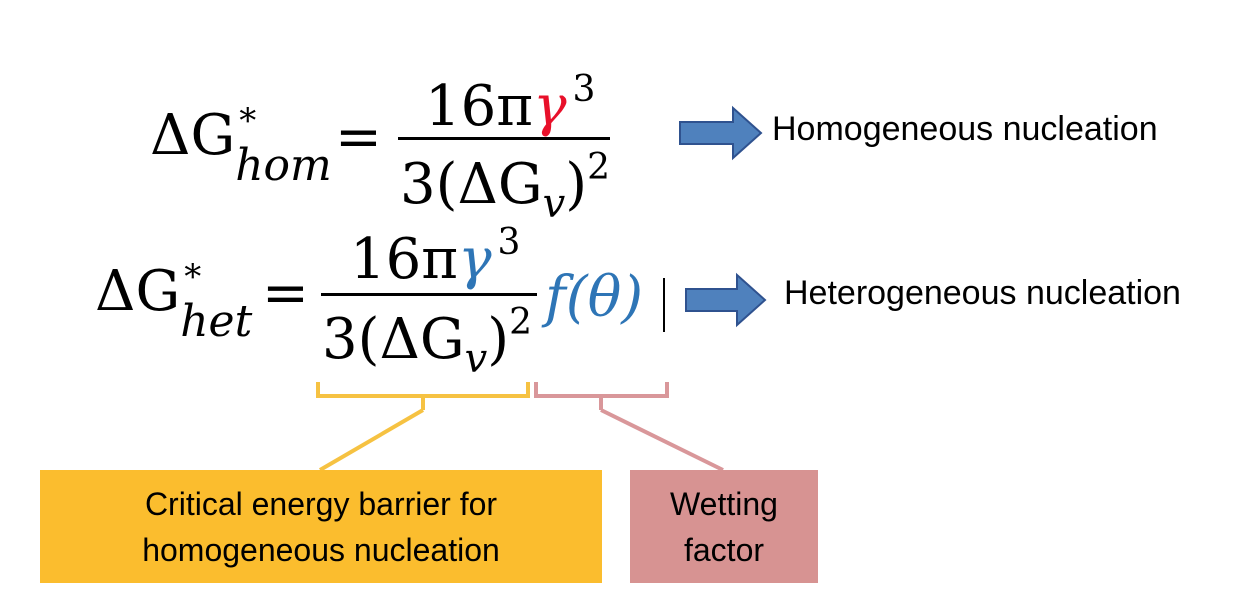 The image size is (1245, 604). What do you see at coordinates (423, 396) in the screenshot?
I see `bracket-critical-barrier` at bounding box center [423, 396].